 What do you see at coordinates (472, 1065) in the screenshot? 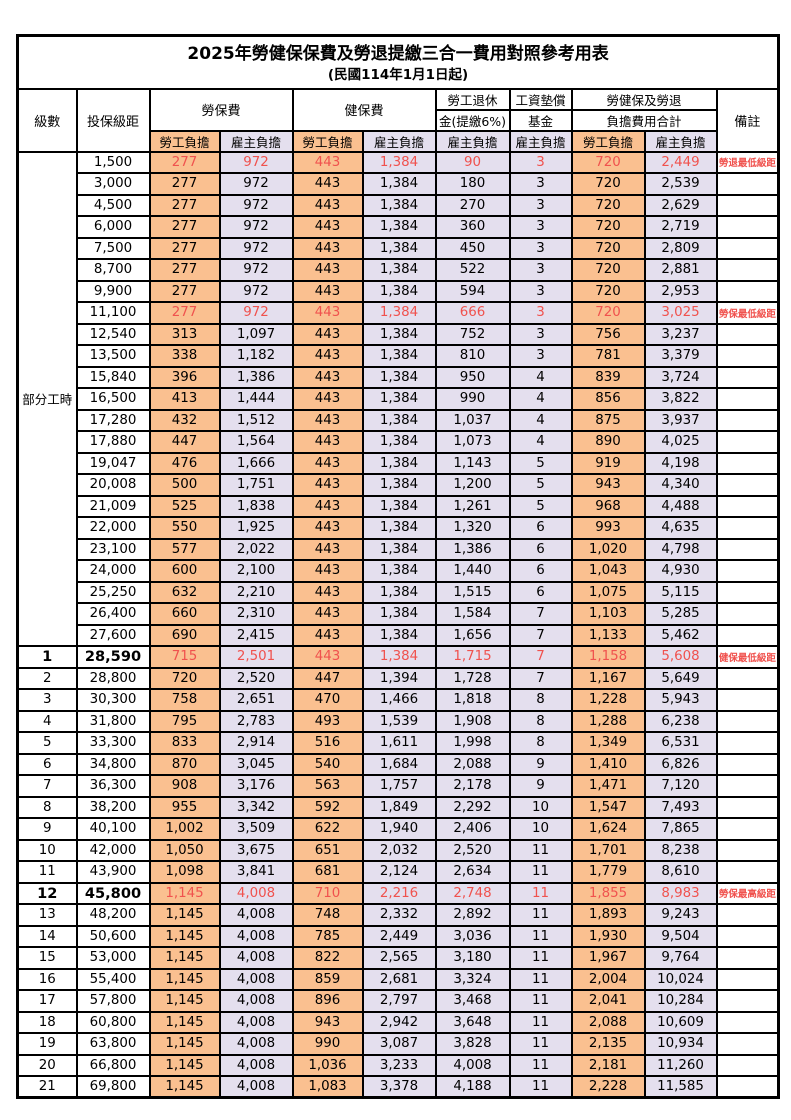
I see `cell-pension-employer: 4,008` at bounding box center [472, 1065].